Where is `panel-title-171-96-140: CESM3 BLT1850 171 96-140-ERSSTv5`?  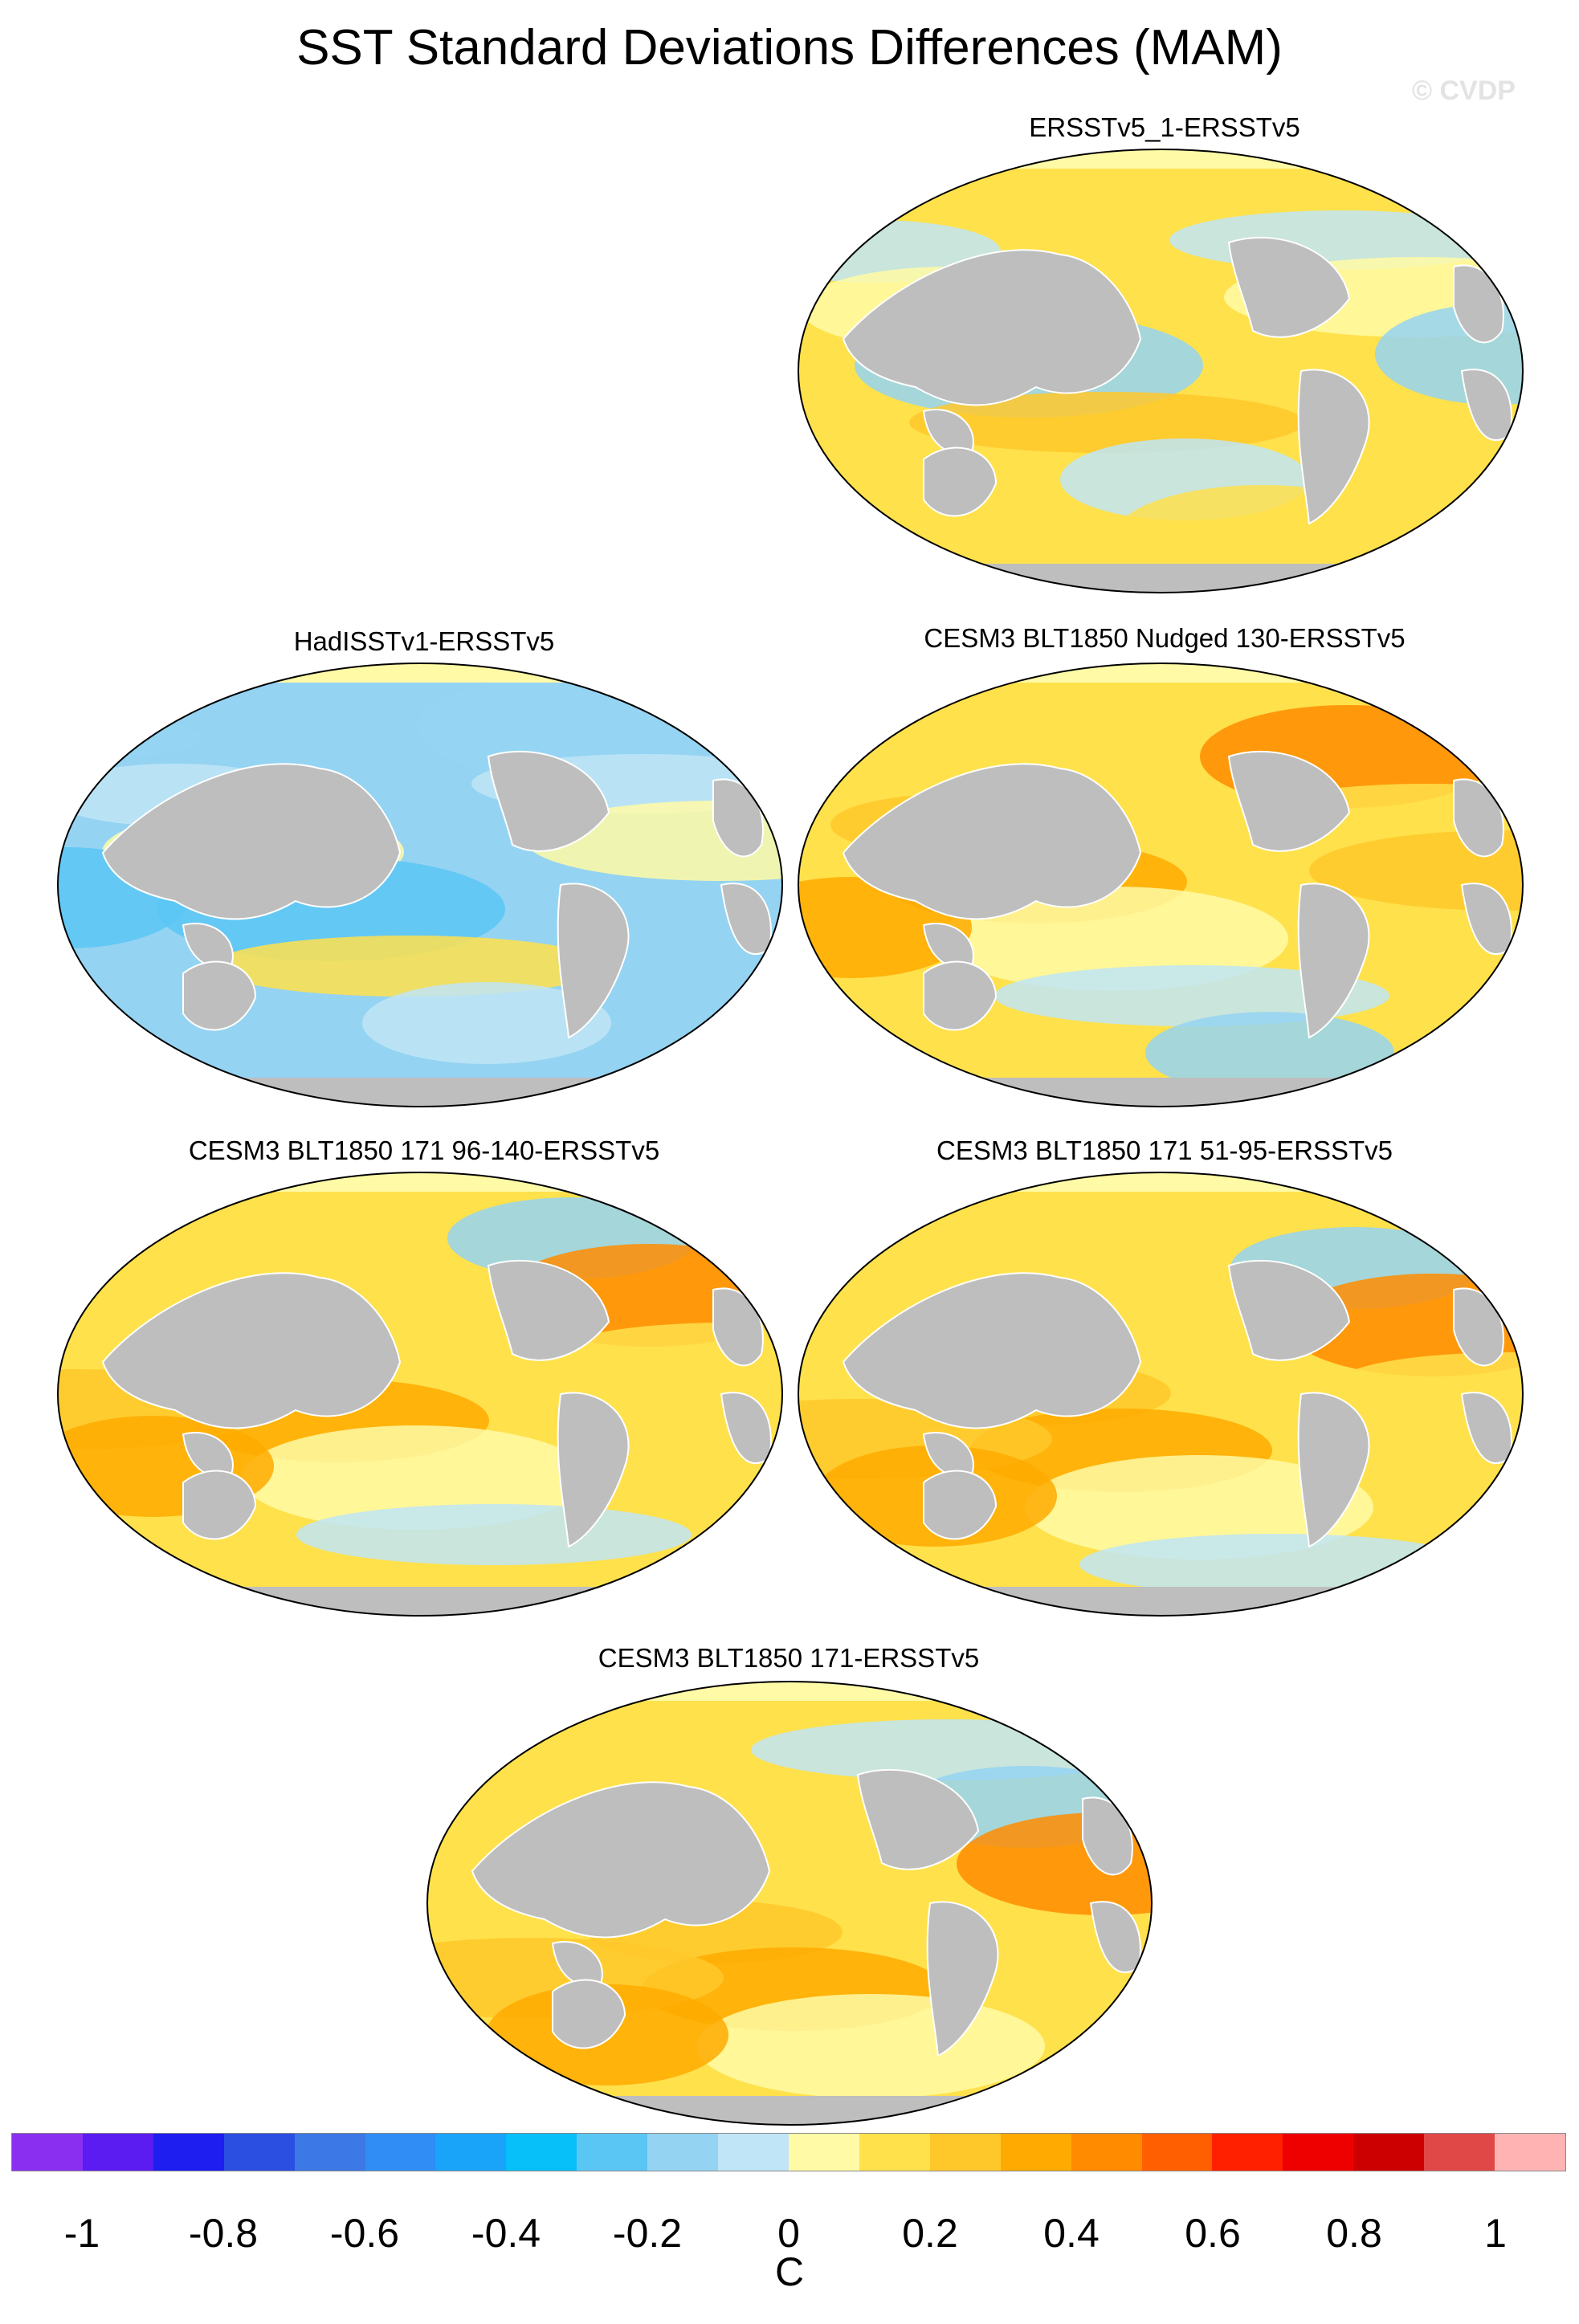
panel-title-171-96-140: CESM3 BLT1850 171 96-140-ERSSTv5 is located at coordinates (424, 1150).